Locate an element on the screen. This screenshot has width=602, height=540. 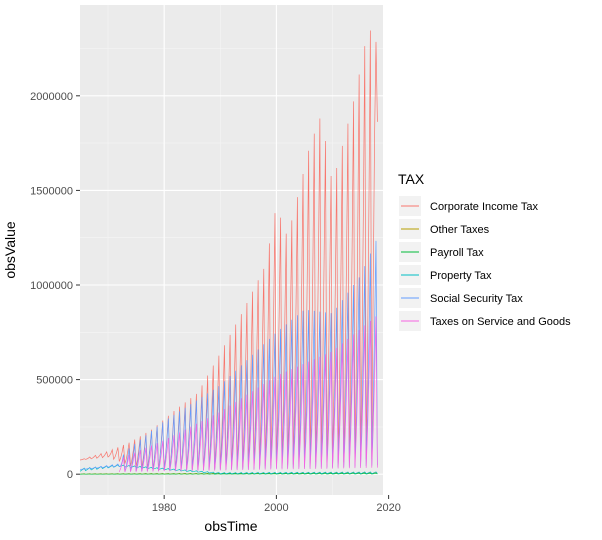
x-tick-label: 2020 is located at coordinates (388, 508).